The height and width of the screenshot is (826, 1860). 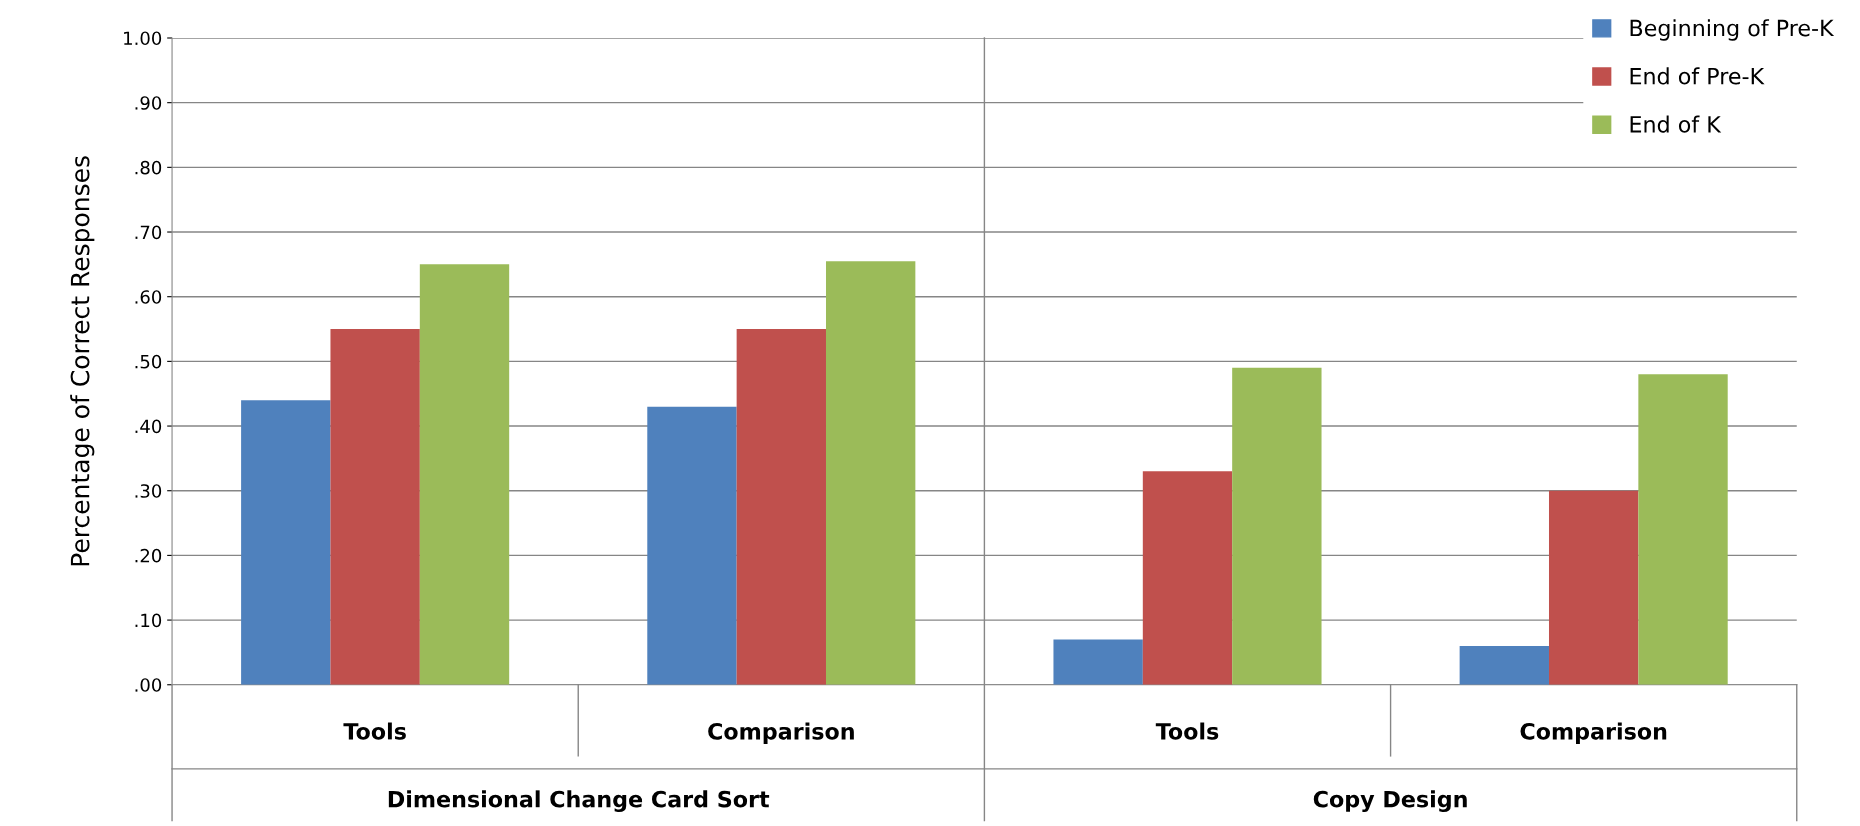 I want to click on legend-label: End of Pre-K, so click(x=1697, y=76).